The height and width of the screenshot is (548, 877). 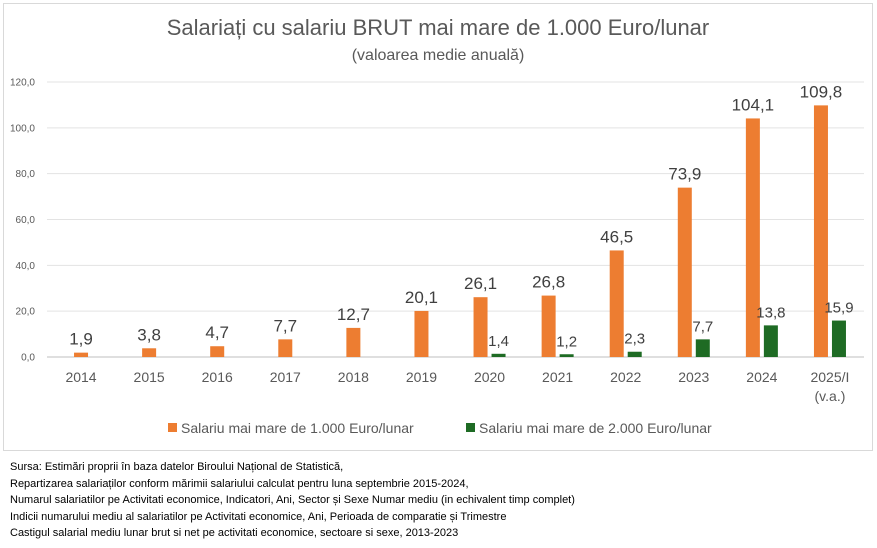 I want to click on data-label-series2: 7,7, so click(x=702, y=326).